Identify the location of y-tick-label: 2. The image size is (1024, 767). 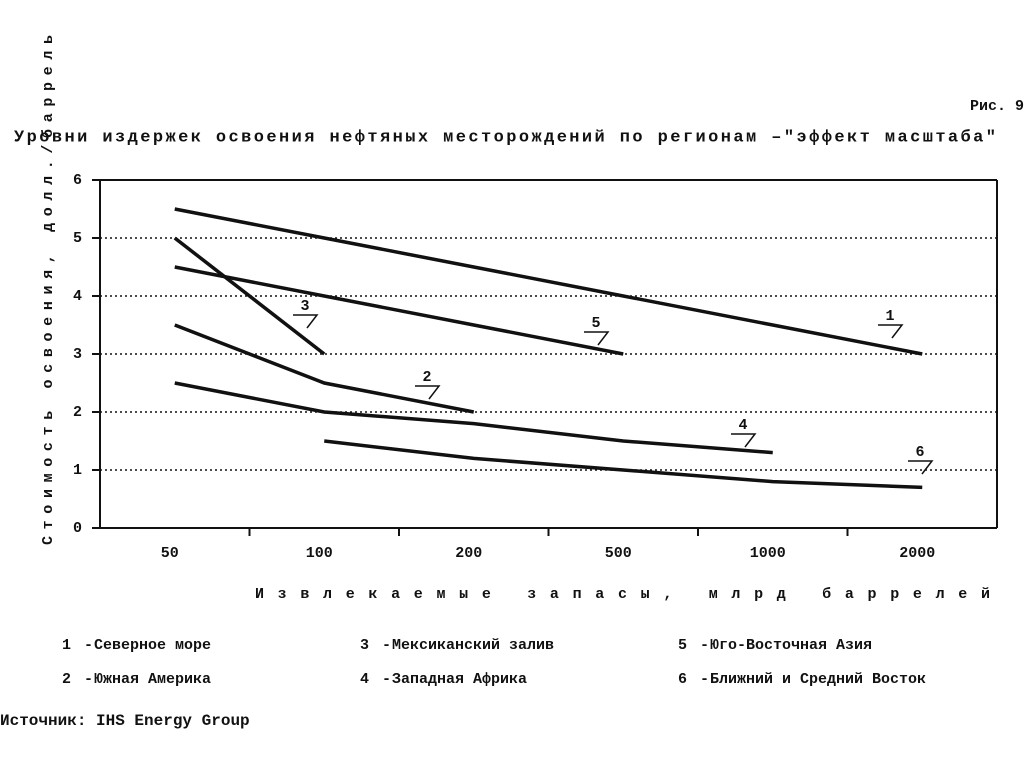
(77, 412).